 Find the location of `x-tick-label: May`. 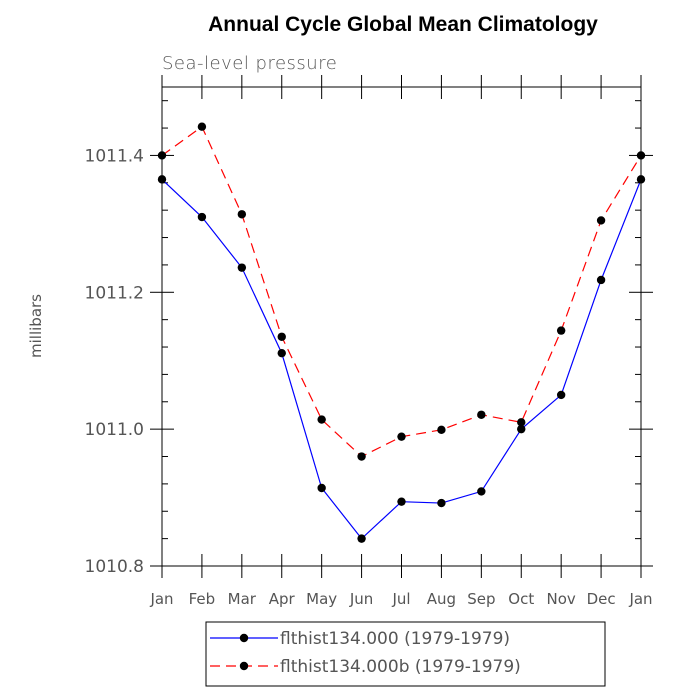

x-tick-label: May is located at coordinates (321, 599).